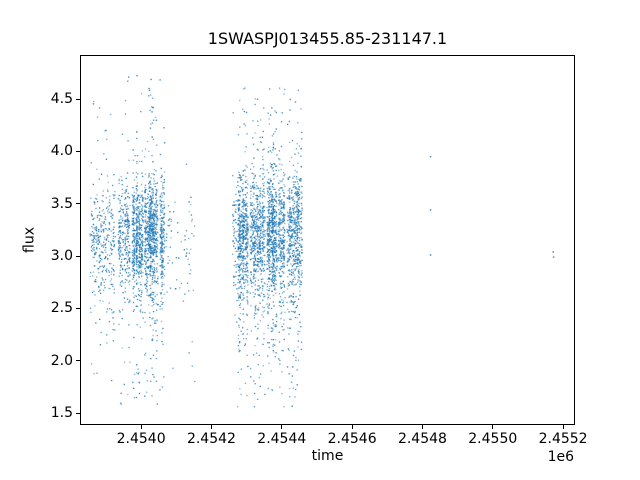  I want to click on x-tick-label: 2.4548, so click(422, 439).